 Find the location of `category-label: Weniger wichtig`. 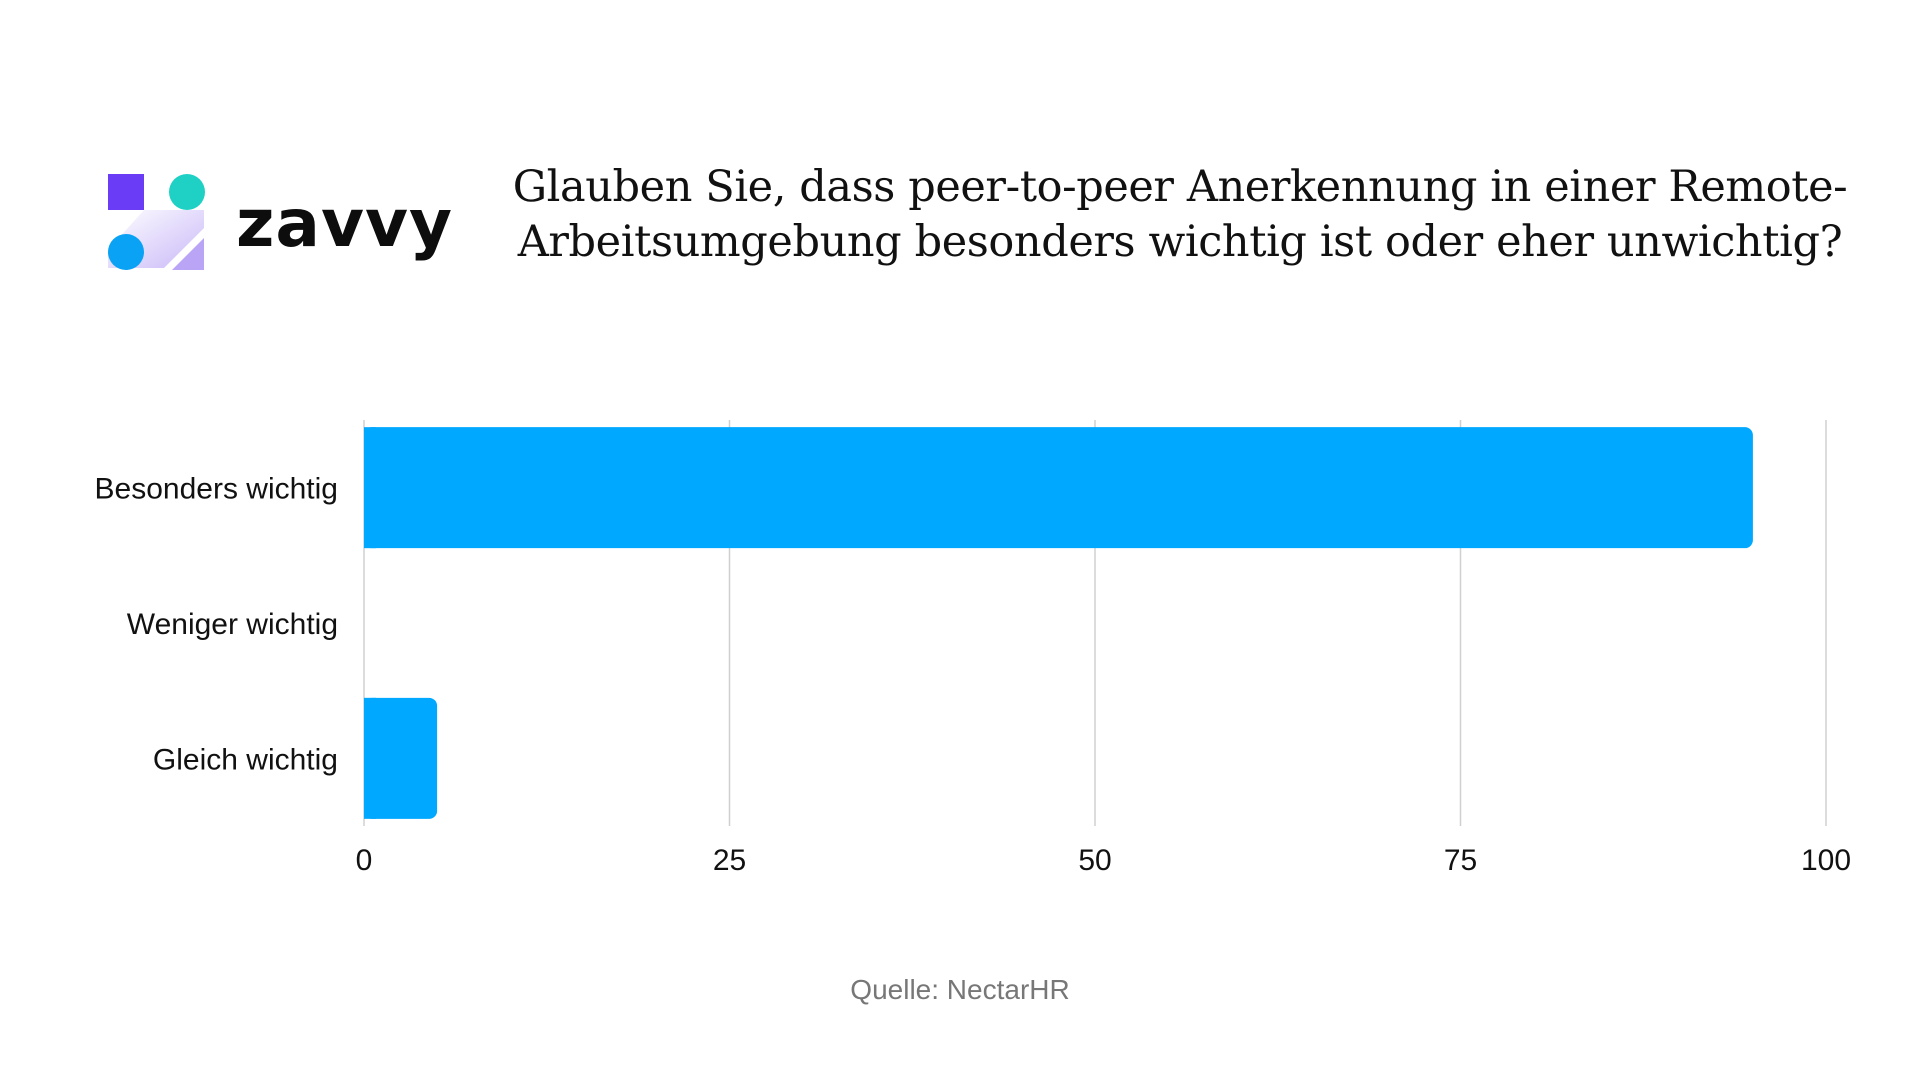

category-label: Weniger wichtig is located at coordinates (232, 624).